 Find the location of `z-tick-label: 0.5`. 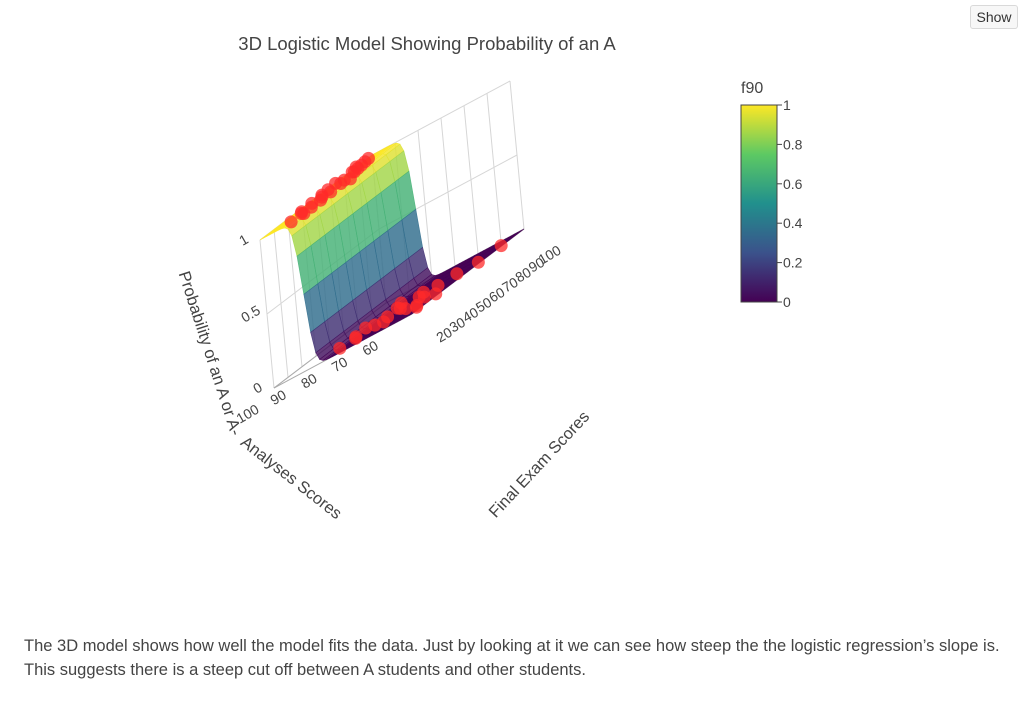

z-tick-label: 0.5 is located at coordinates (250, 314).